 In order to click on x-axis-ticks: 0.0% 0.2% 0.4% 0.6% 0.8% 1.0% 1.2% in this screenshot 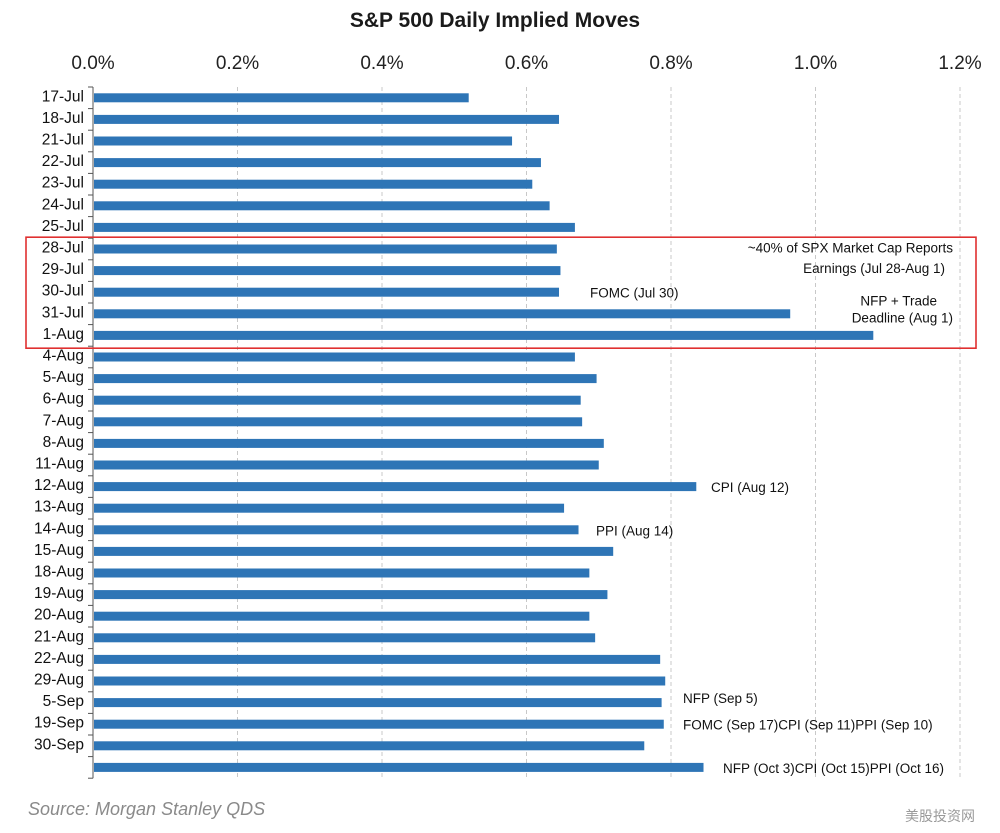, I will do `click(526, 63)`.